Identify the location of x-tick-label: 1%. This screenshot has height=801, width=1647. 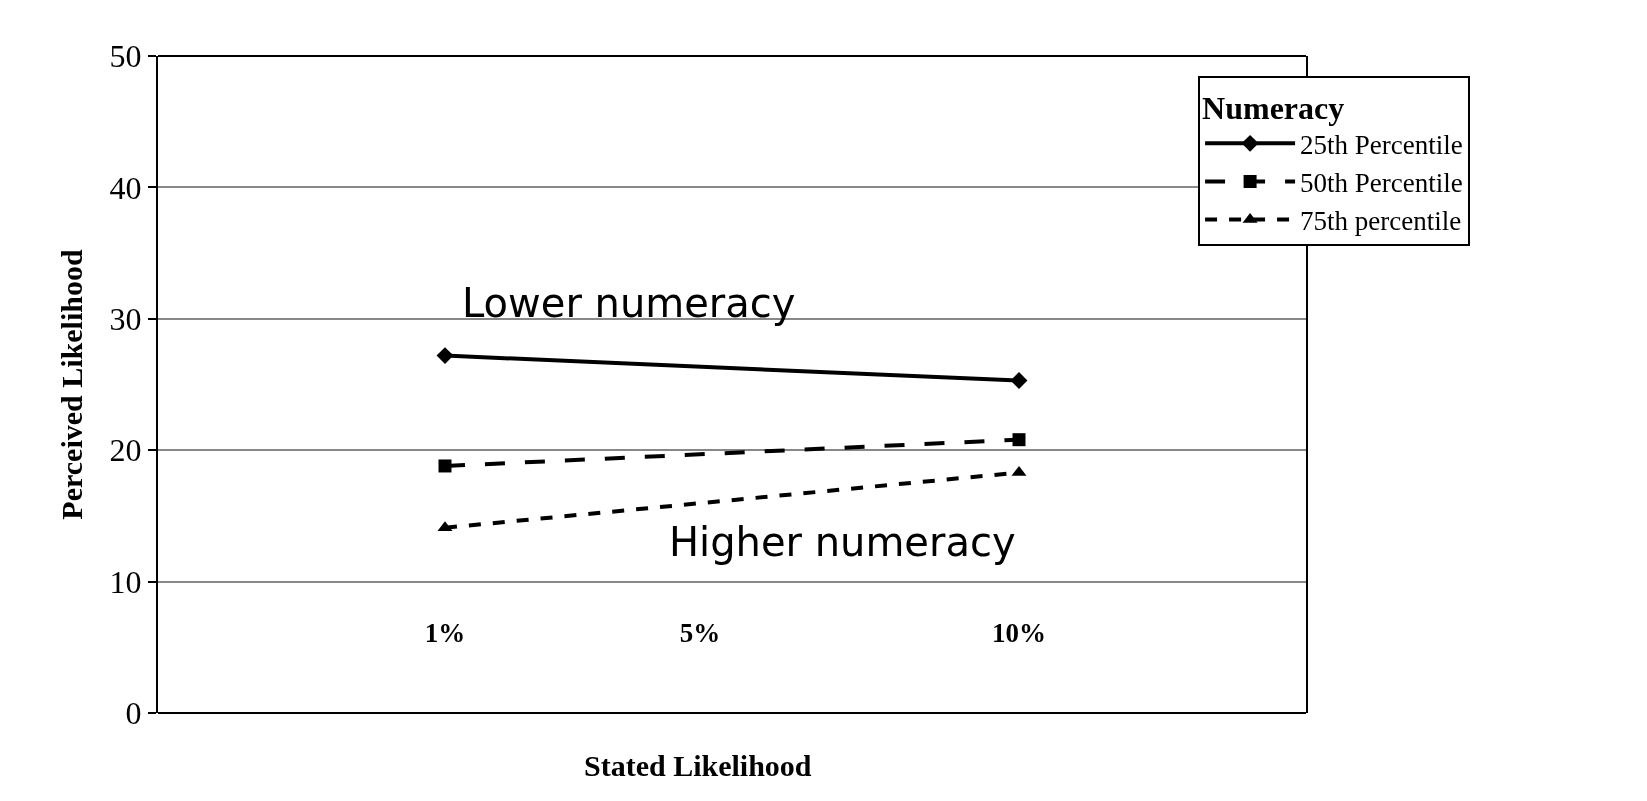
(445, 633).